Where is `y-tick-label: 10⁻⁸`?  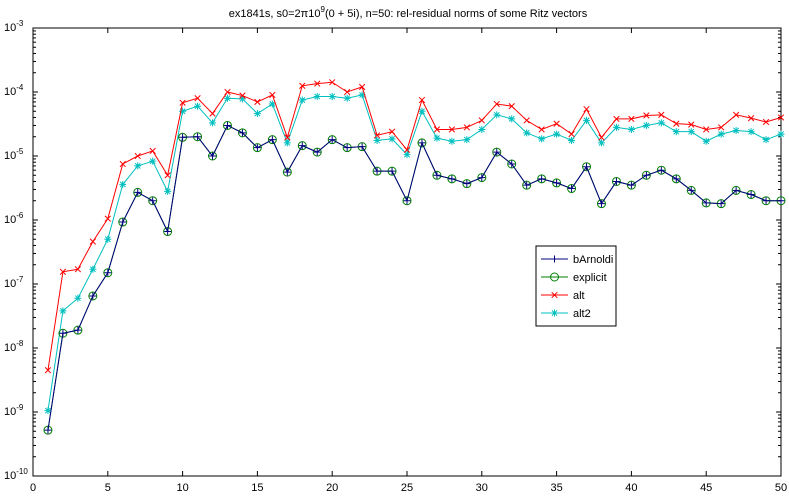
y-tick-label: 10⁻⁸ is located at coordinates (14, 346).